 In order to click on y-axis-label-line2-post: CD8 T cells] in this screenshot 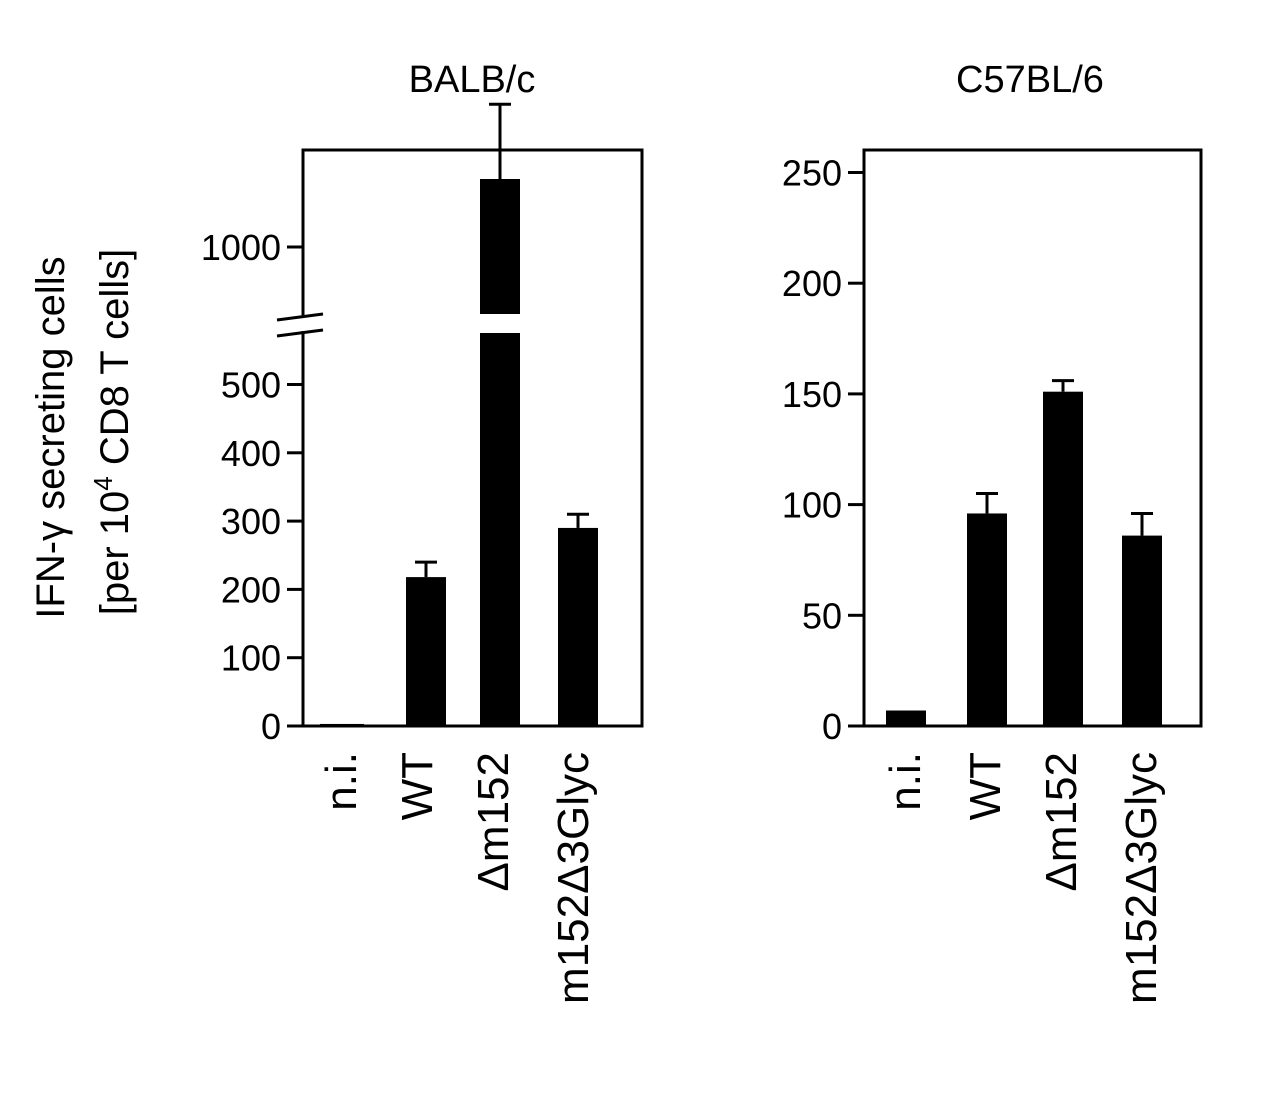, I will do `click(115, 362)`.